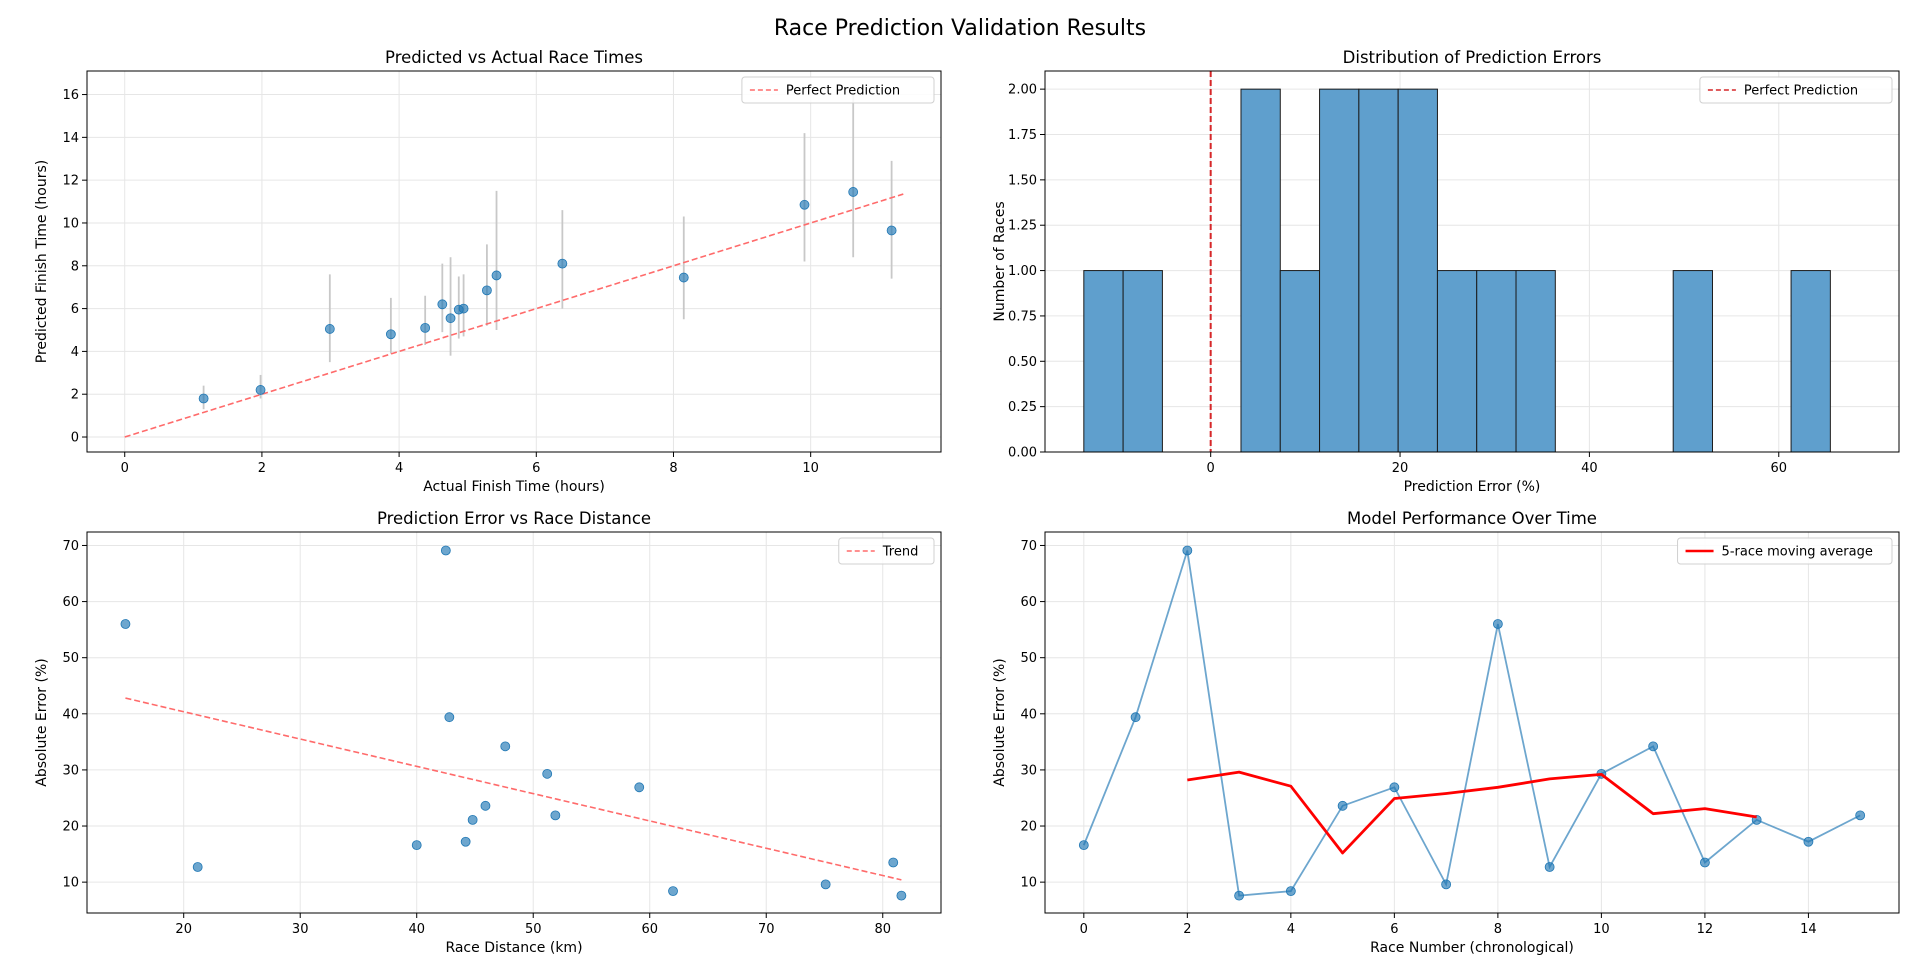 This screenshot has height=967, width=1920. What do you see at coordinates (70, 138) in the screenshot?
I see `y-tick-label: 14` at bounding box center [70, 138].